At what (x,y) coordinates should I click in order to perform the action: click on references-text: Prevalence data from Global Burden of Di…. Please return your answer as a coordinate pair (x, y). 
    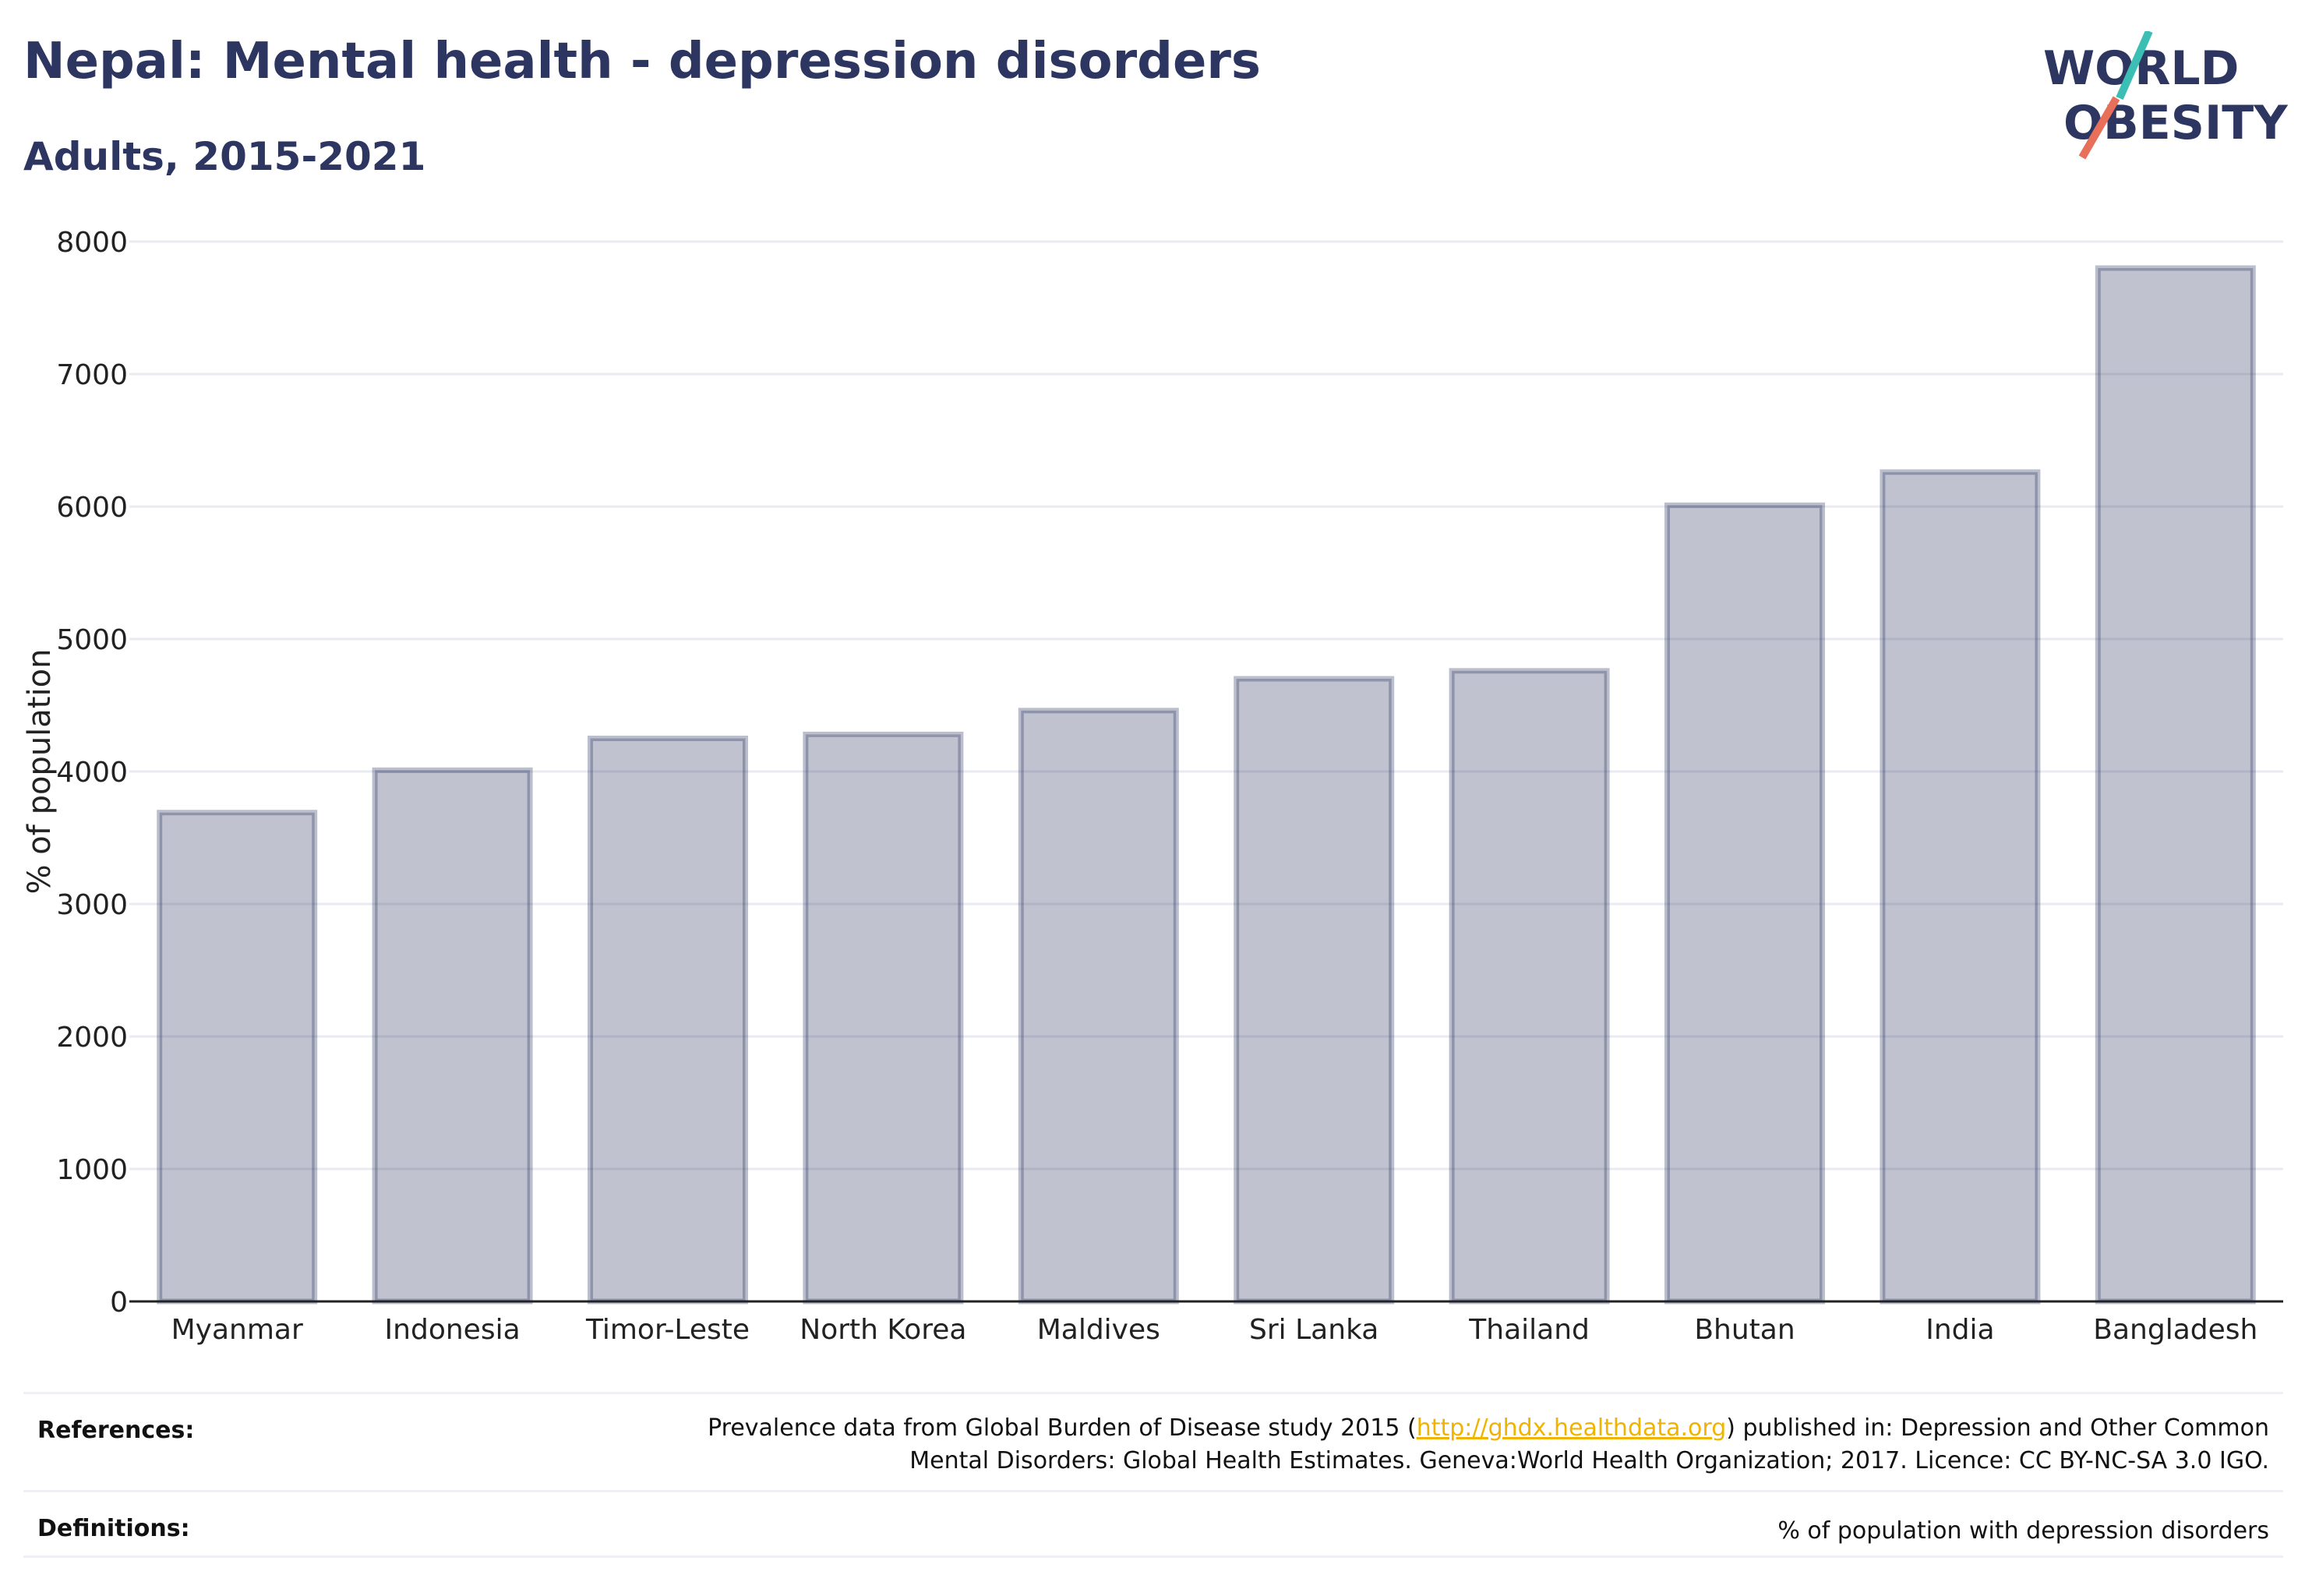
    Looking at the image, I should click on (1488, 1445).